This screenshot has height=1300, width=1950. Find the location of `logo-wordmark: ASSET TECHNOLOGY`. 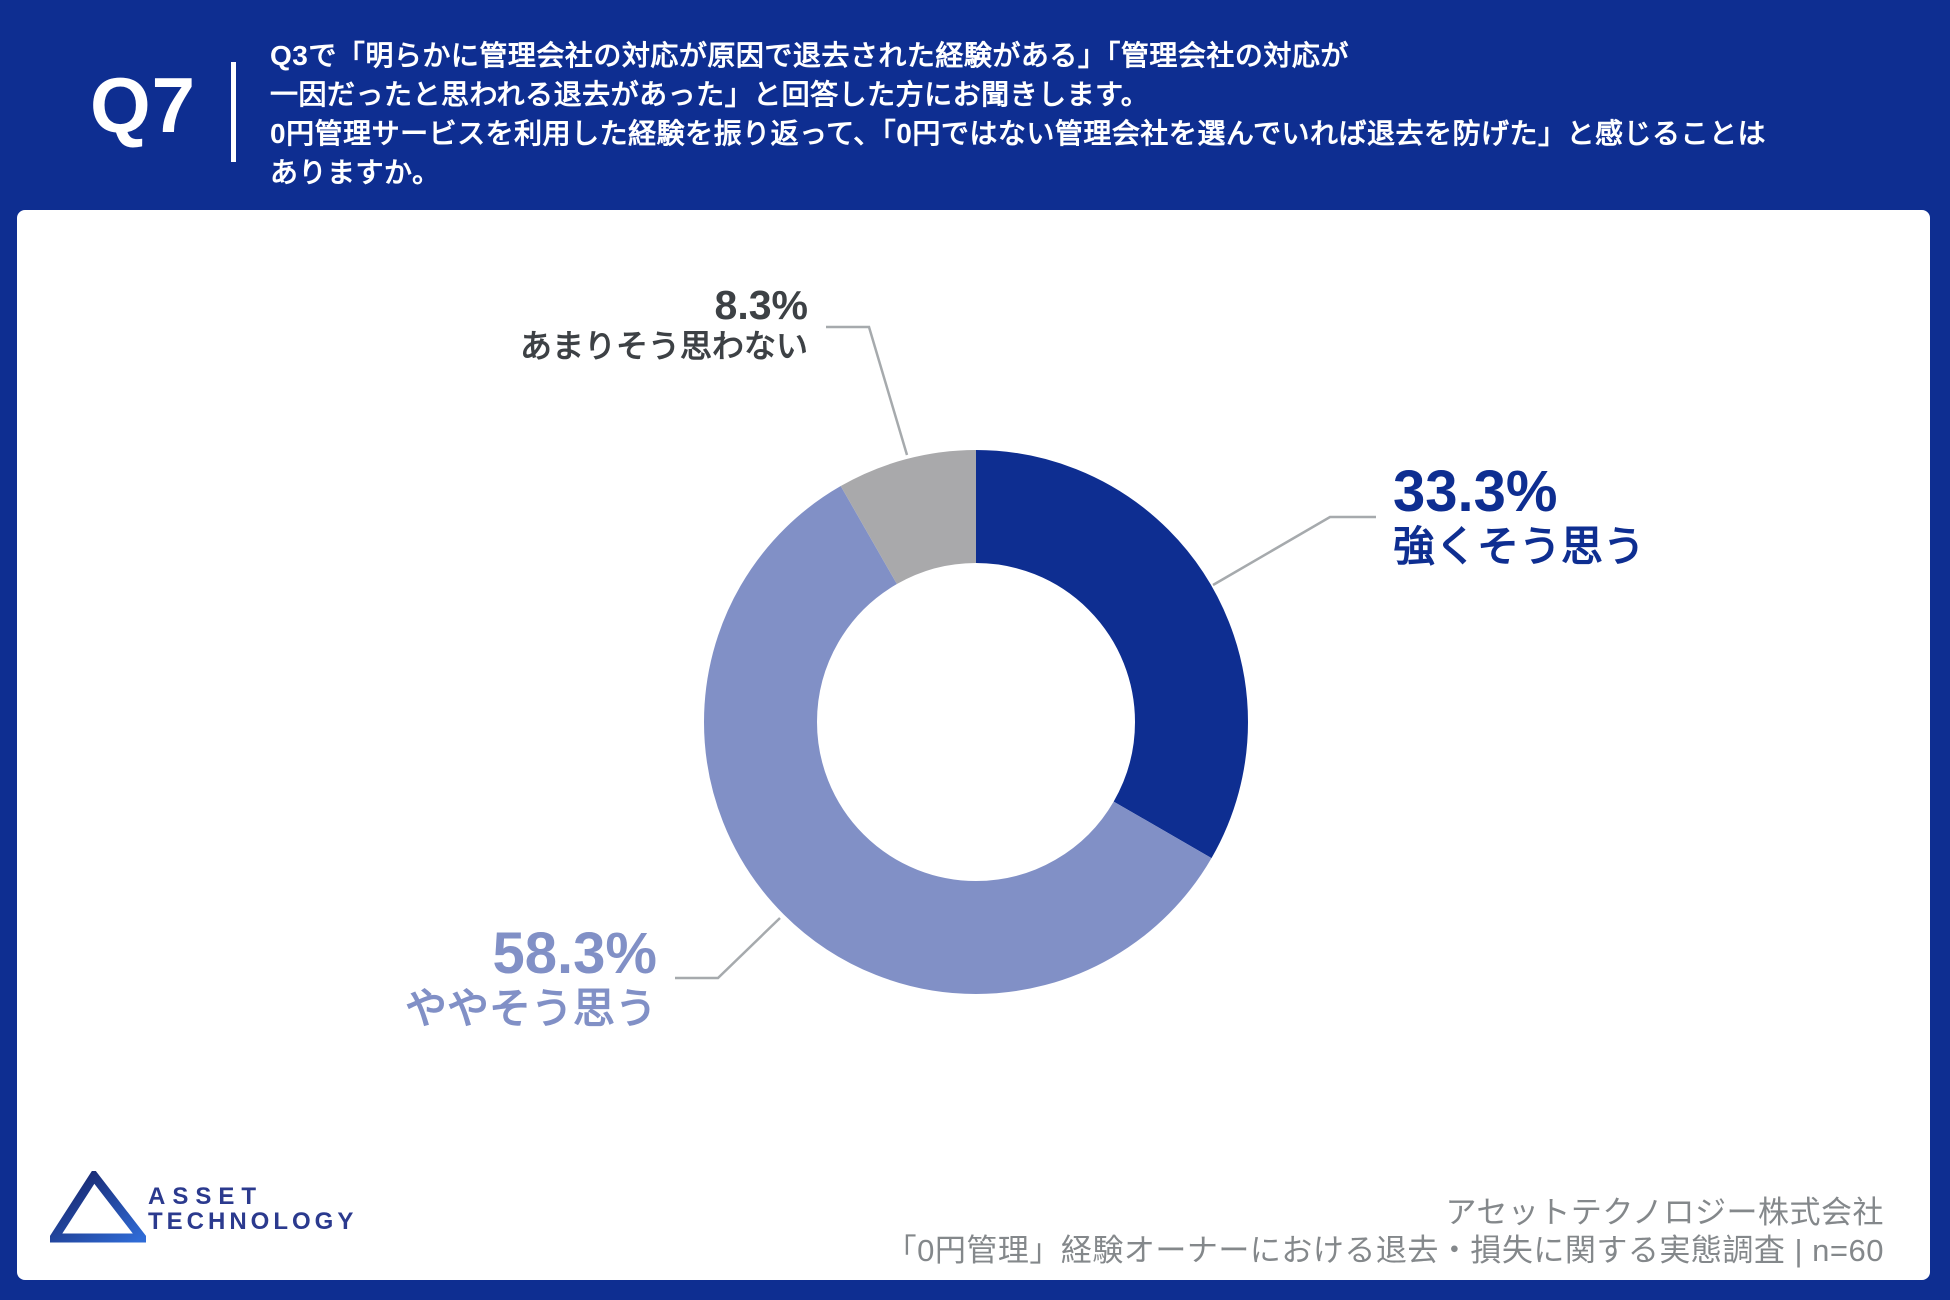

logo-wordmark: ASSET TECHNOLOGY is located at coordinates (252, 1209).